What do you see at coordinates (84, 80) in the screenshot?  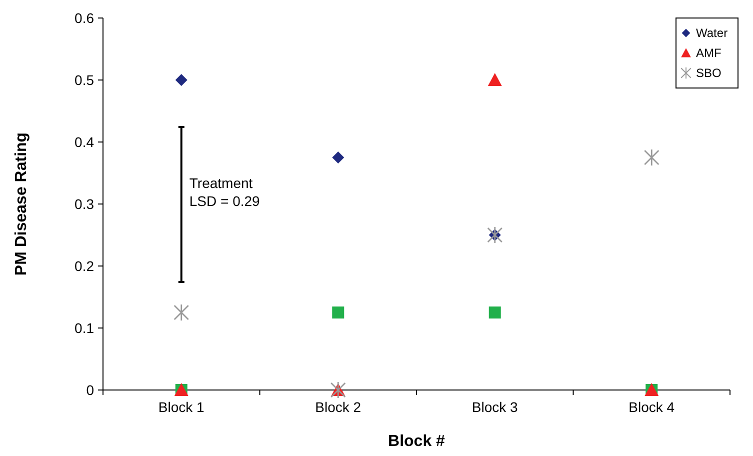 I see `y-tick-label: 0.5` at bounding box center [84, 80].